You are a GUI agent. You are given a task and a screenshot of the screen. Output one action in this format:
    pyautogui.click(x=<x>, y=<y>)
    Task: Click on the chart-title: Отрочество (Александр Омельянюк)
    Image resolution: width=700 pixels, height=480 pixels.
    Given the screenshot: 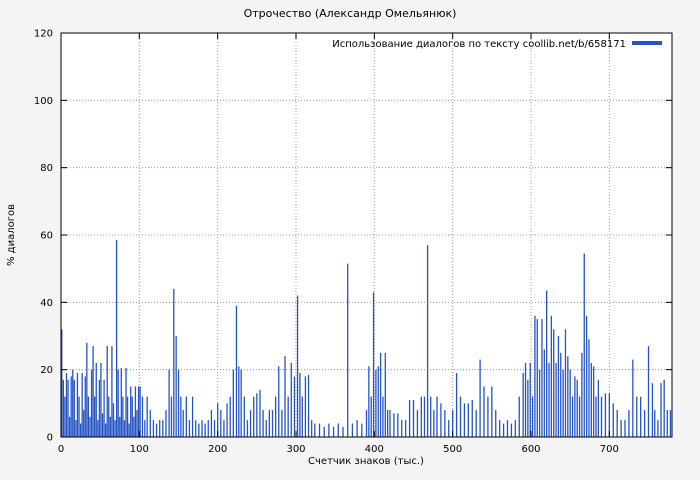 What is the action you would take?
    pyautogui.click(x=350, y=13)
    